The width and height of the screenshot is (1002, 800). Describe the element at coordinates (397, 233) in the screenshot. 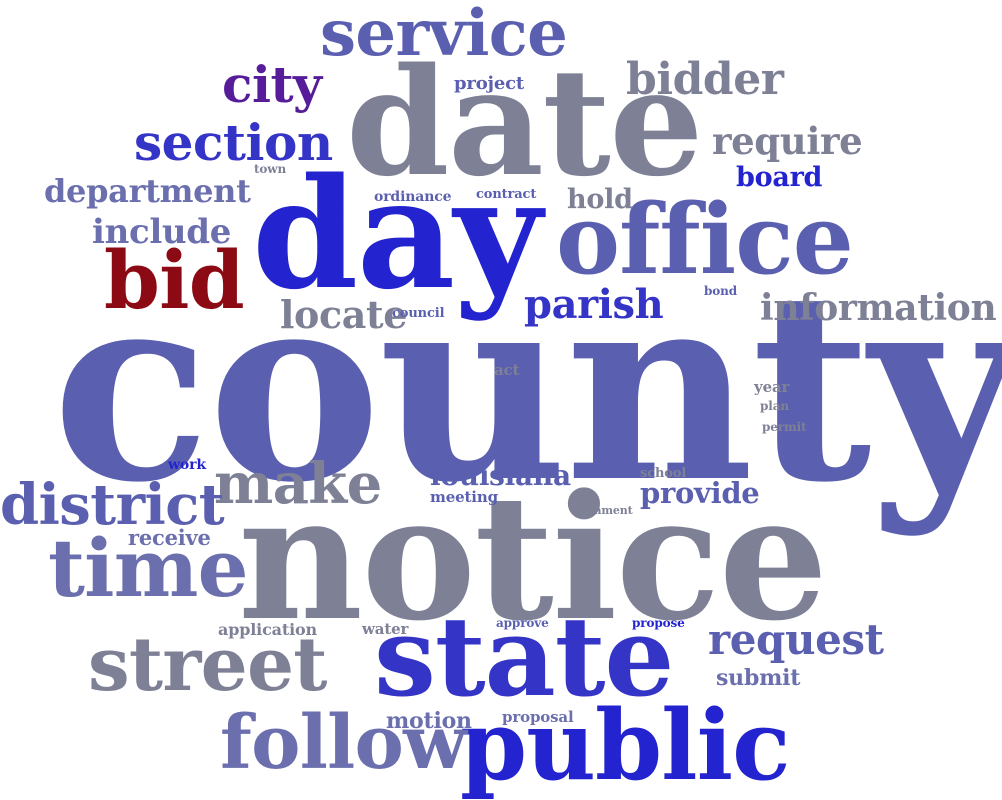

I see `word-day: day` at that location.